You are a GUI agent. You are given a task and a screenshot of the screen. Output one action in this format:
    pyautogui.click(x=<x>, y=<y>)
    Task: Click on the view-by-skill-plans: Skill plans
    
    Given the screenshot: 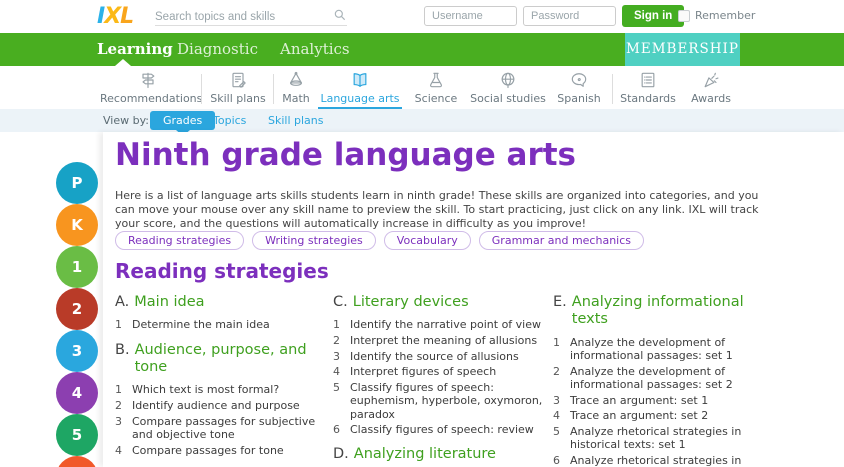 What is the action you would take?
    pyautogui.click(x=296, y=120)
    